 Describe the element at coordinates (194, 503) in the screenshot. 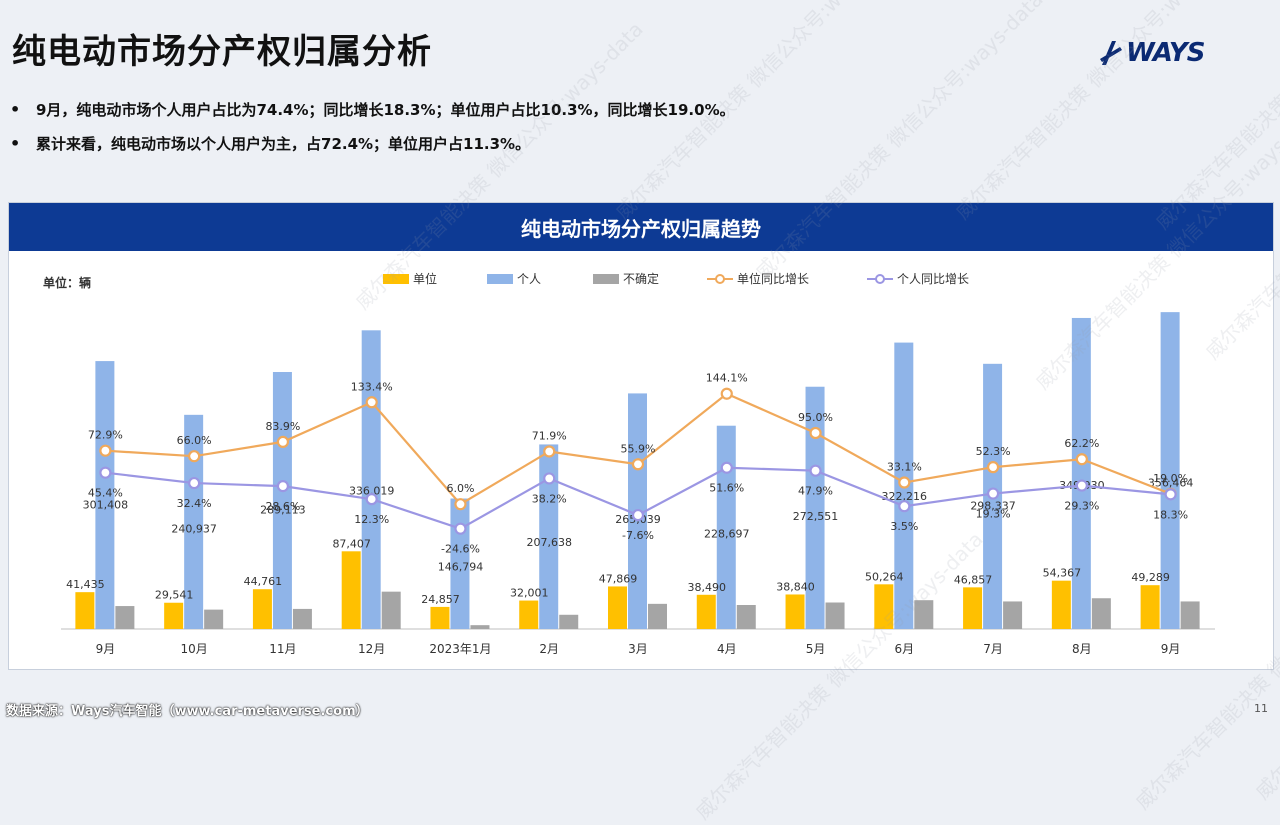

I see `personal-yoy-label: 32.4%` at that location.